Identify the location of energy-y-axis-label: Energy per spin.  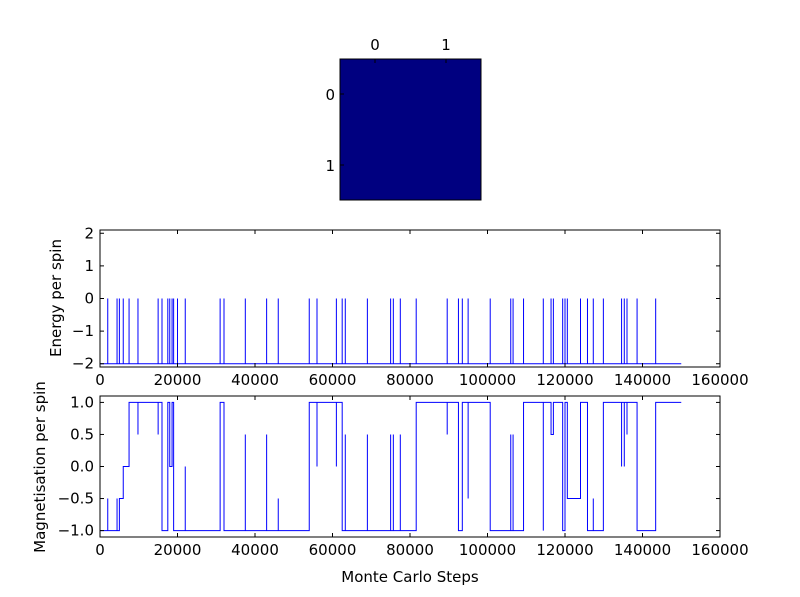
(56, 298).